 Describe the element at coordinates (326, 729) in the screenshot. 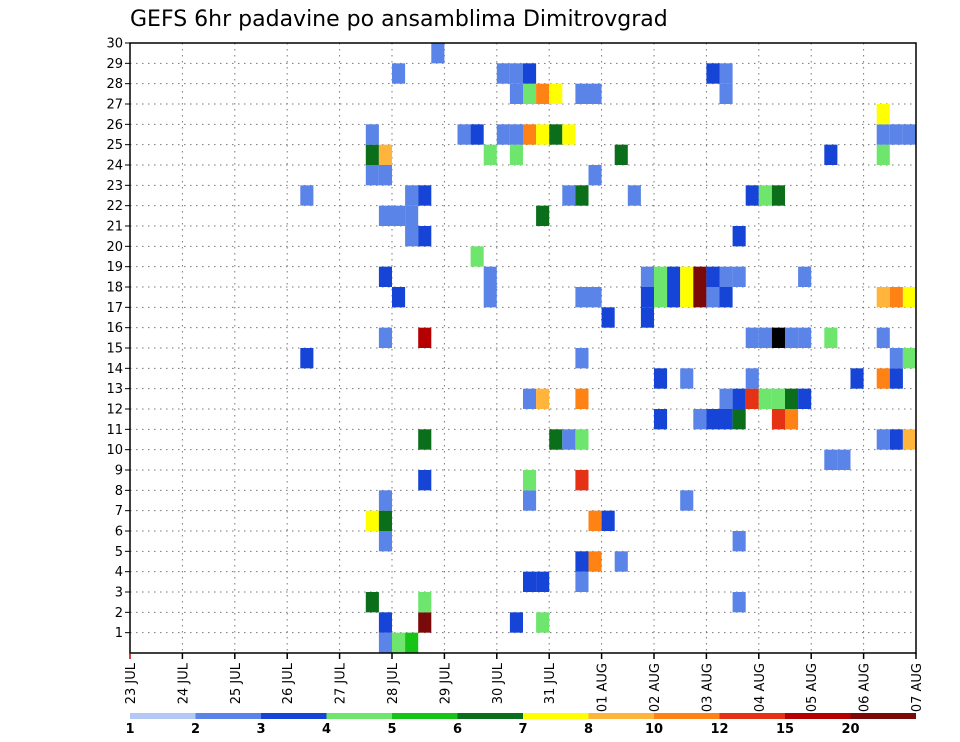

I see `colorbar-label: 4` at that location.